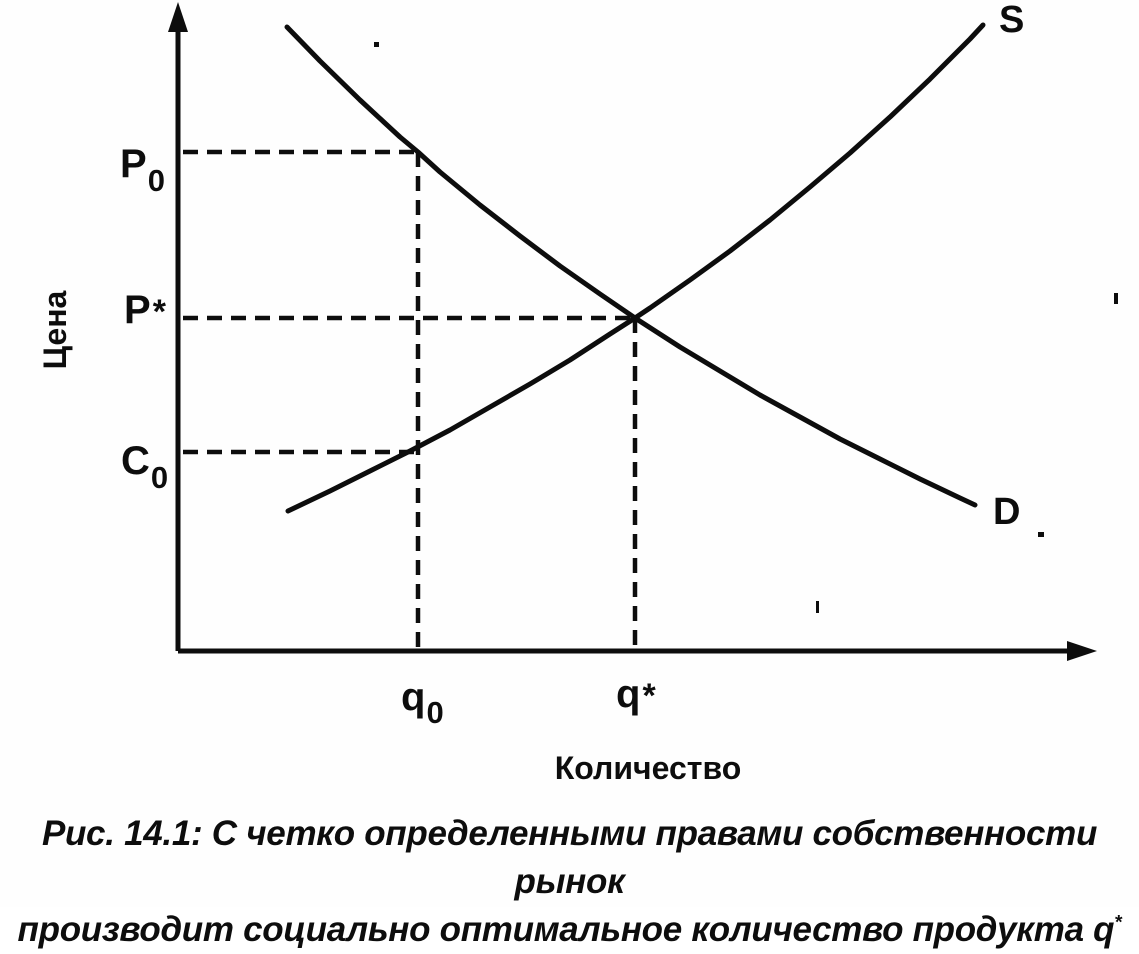 This screenshot has height=954, width=1139. Describe the element at coordinates (178, 17) in the screenshot. I see `y-axis-arrowhead` at that location.